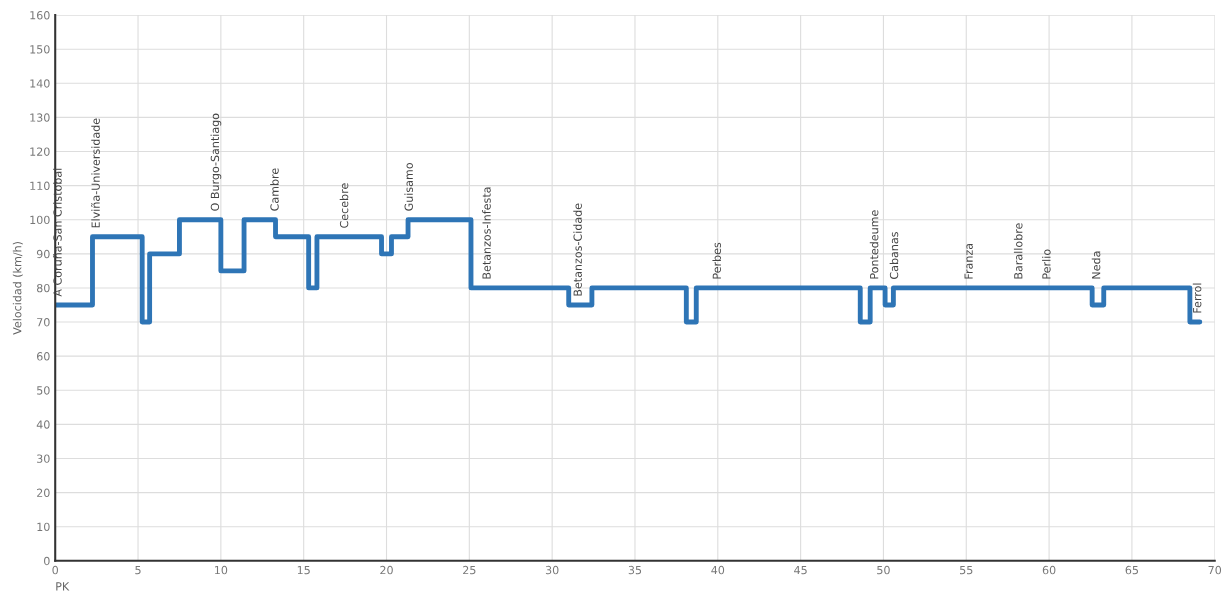 The width and height of the screenshot is (1227, 603). Describe the element at coordinates (274, 189) in the screenshot. I see `annotation: Cambre` at that location.